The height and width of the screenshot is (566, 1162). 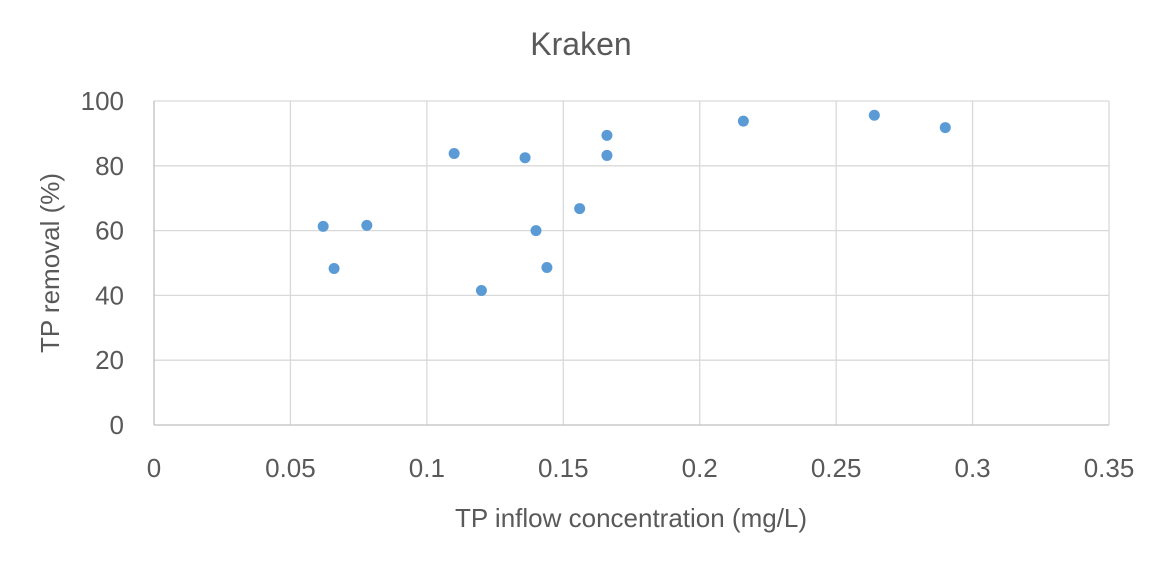 What do you see at coordinates (109, 166) in the screenshot?
I see `y-tick-label: 80` at bounding box center [109, 166].